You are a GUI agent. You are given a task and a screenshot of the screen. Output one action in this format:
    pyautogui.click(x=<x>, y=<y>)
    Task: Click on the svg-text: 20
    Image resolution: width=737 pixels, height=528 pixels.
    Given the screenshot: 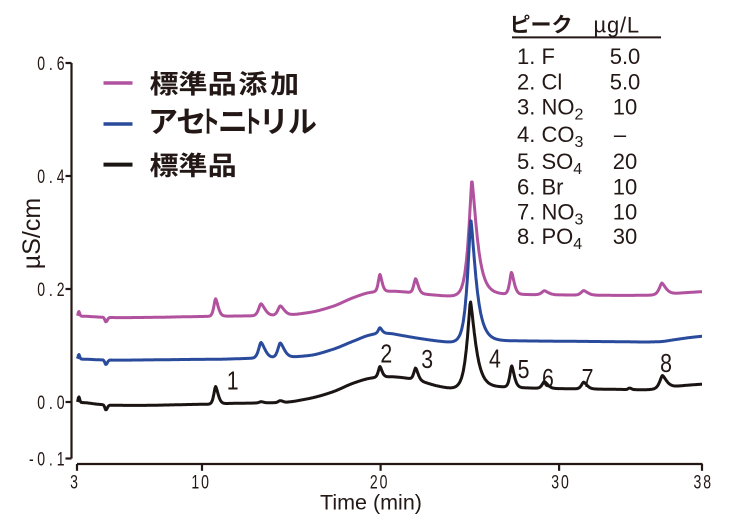 What is the action you would take?
    pyautogui.click(x=625, y=161)
    